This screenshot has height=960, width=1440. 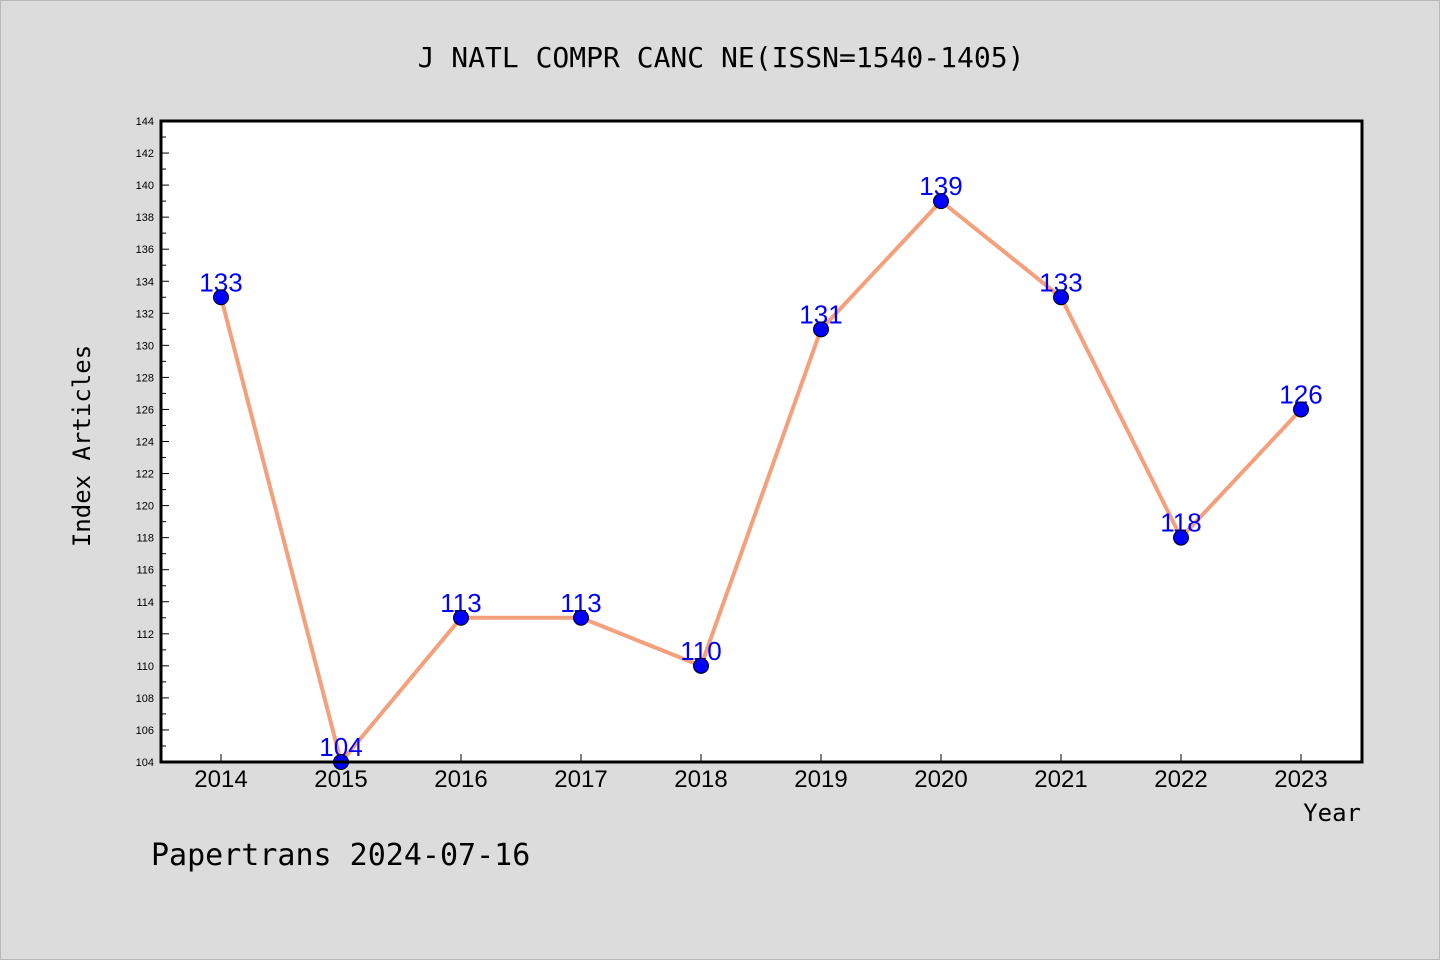 What do you see at coordinates (145, 731) in the screenshot?
I see `y-tick-label: 106` at bounding box center [145, 731].